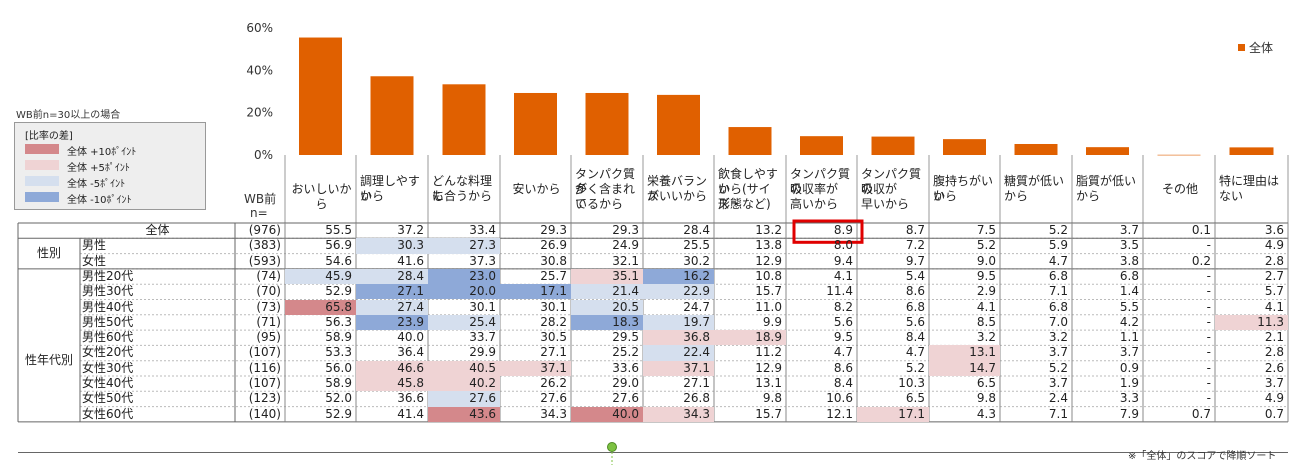 The image size is (1309, 465). What do you see at coordinates (843, 260) in the screenshot?
I see `table-cell: 9.4` at bounding box center [843, 260].